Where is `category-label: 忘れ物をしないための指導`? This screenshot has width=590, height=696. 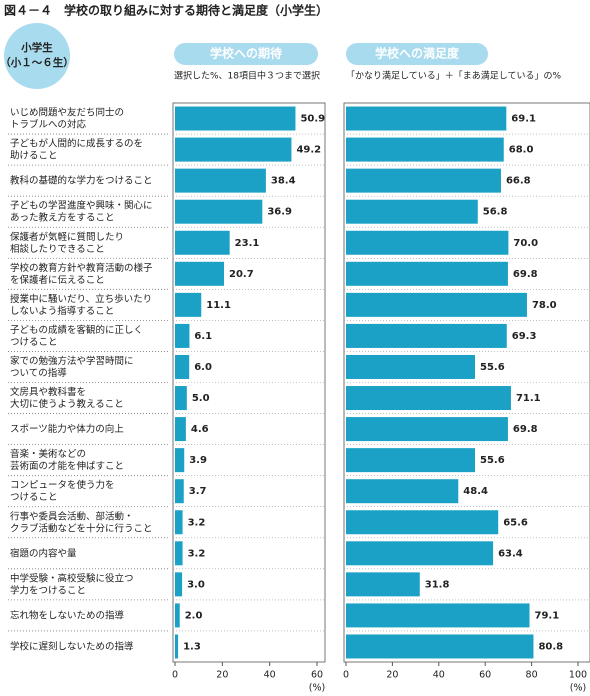
category-label: 忘れ物をしないための指導 is located at coordinates (67, 615).